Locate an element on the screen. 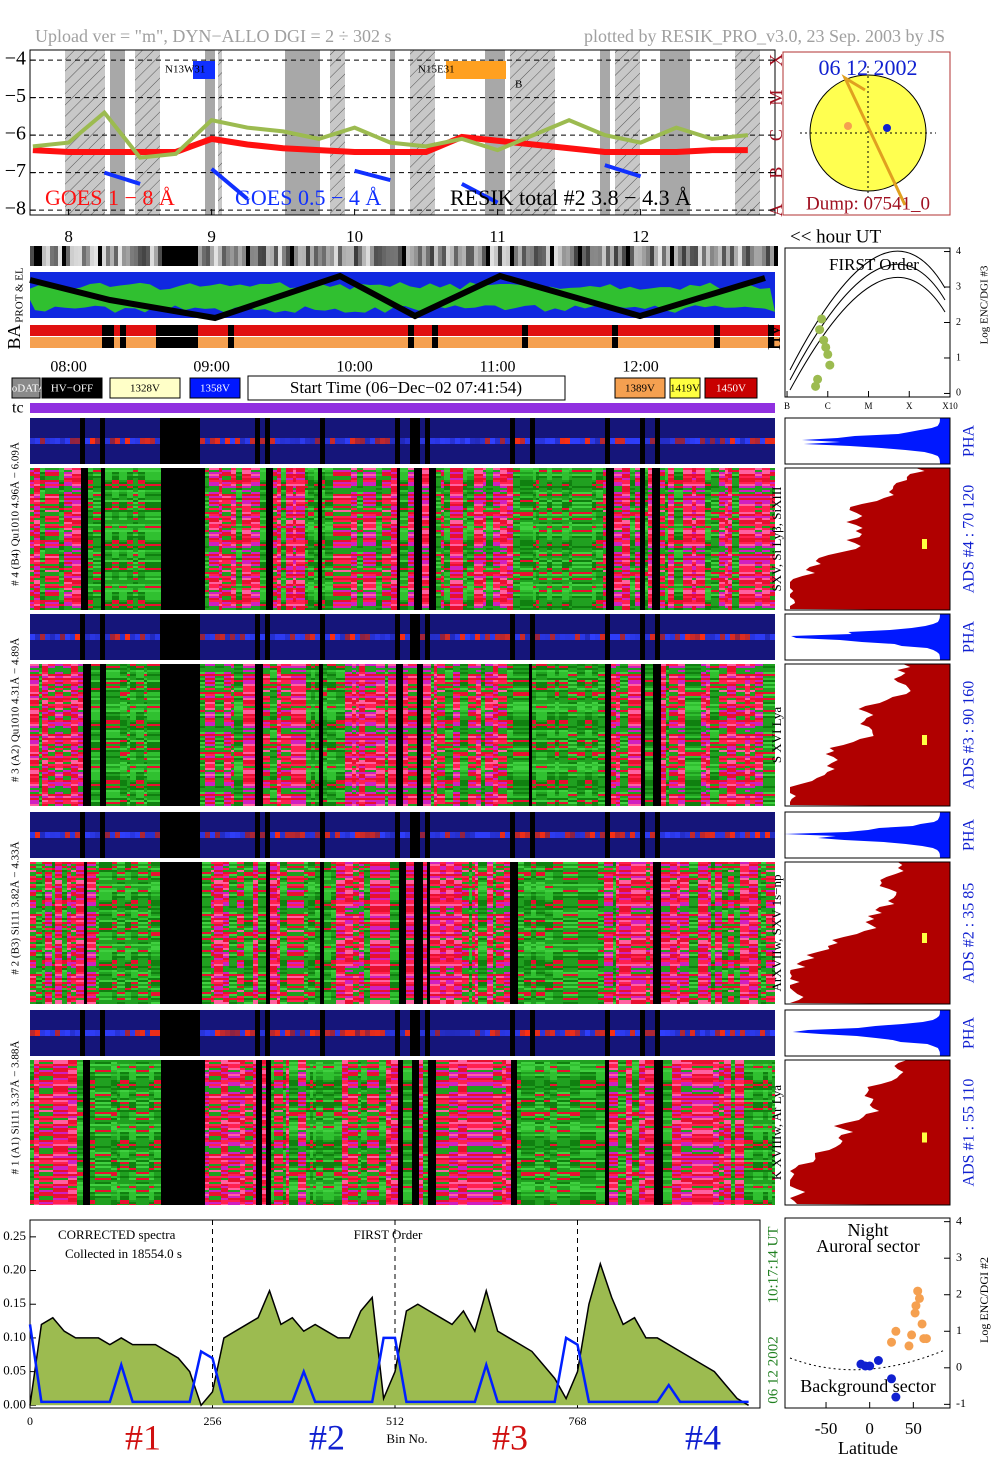  x-tick-label: M is located at coordinates (869, 406).